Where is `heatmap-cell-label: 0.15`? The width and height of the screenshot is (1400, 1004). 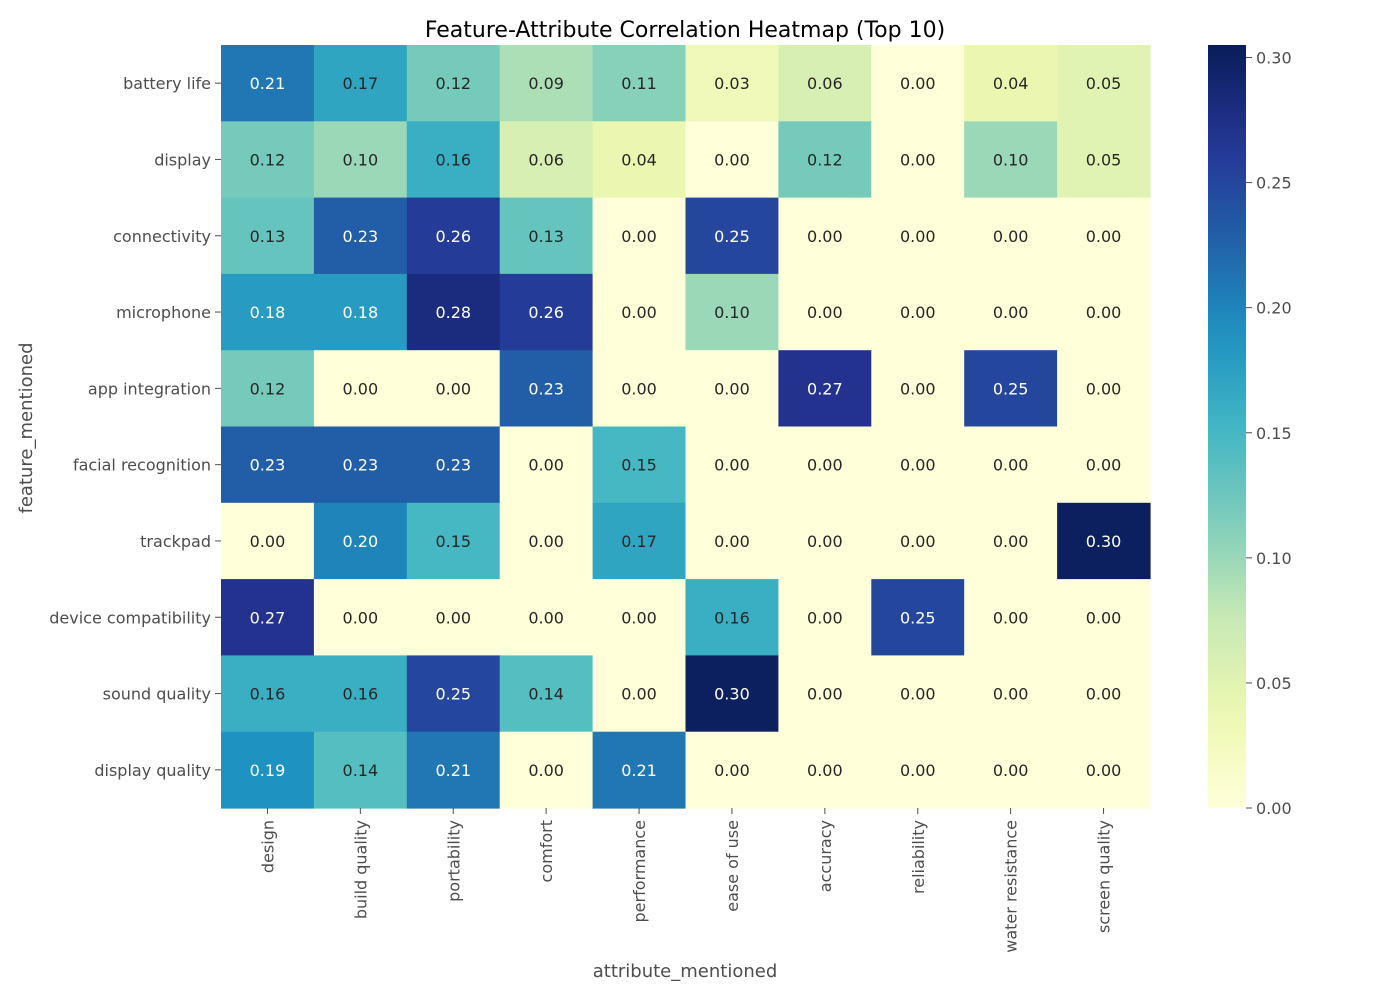
heatmap-cell-label: 0.15 is located at coordinates (453, 541).